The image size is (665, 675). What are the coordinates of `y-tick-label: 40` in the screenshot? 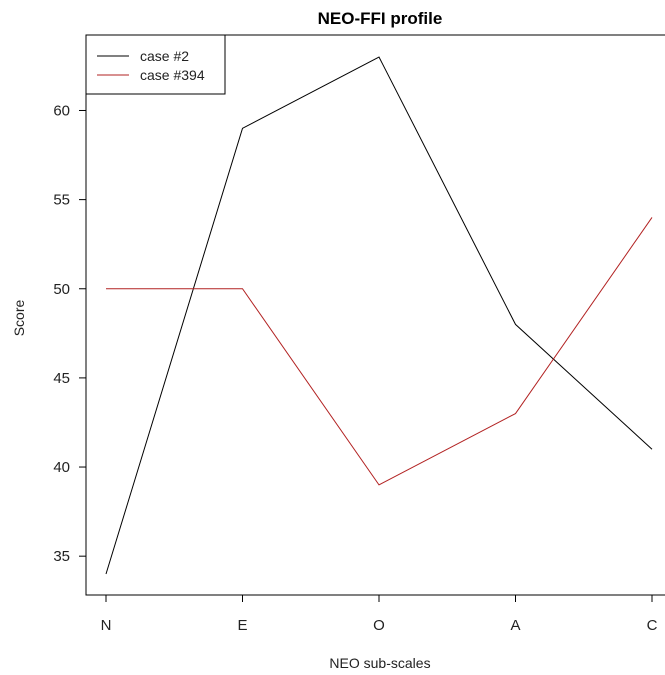 It's located at (61, 467).